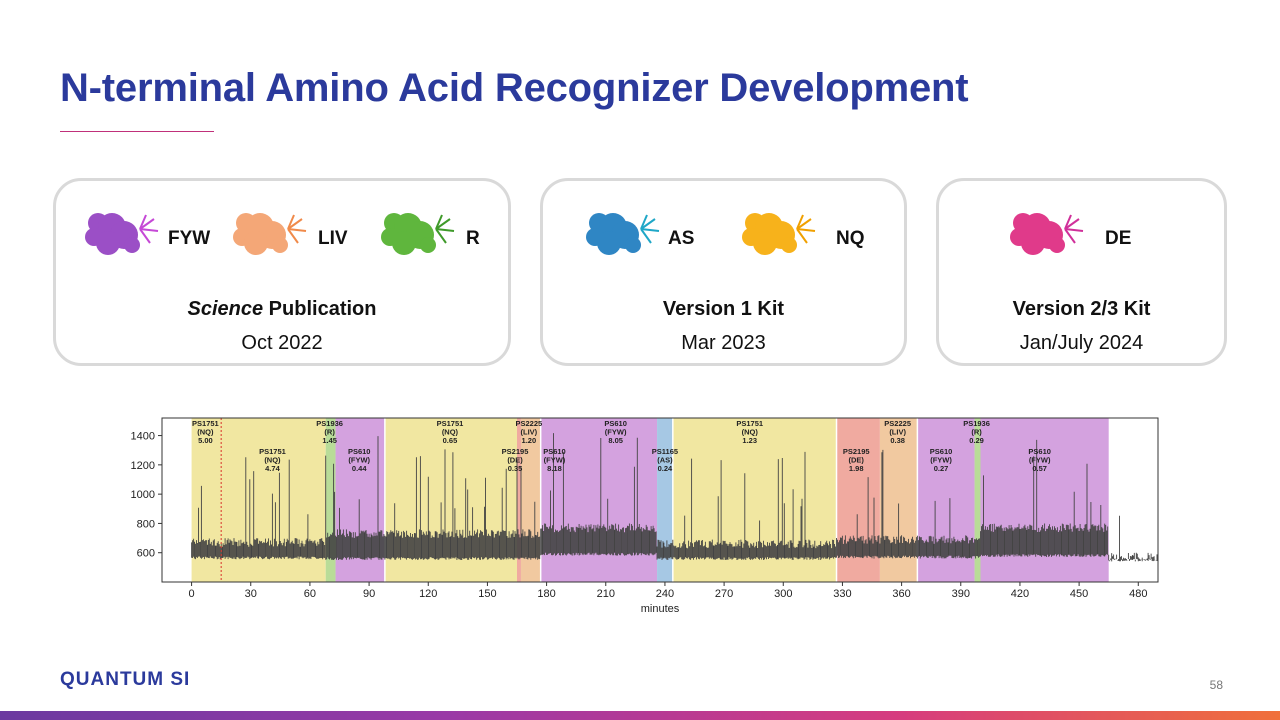 The width and height of the screenshot is (1280, 720). What do you see at coordinates (901, 594) in the screenshot?
I see `x-tick-label: 360` at bounding box center [901, 594].